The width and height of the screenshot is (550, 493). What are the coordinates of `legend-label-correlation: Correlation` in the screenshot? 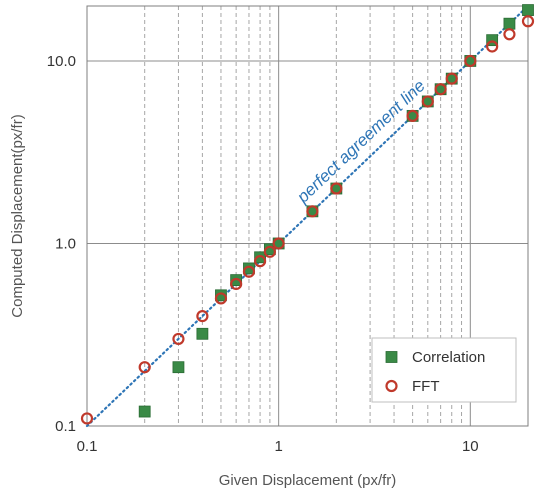 It's located at (448, 357).